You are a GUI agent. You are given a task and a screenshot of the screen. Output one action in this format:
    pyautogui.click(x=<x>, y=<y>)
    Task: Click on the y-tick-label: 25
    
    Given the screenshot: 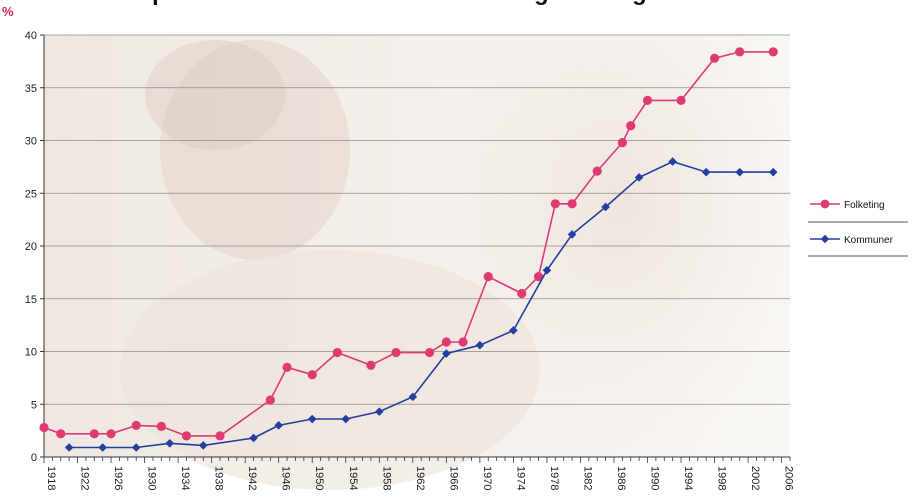 What is the action you would take?
    pyautogui.click(x=31, y=194)
    